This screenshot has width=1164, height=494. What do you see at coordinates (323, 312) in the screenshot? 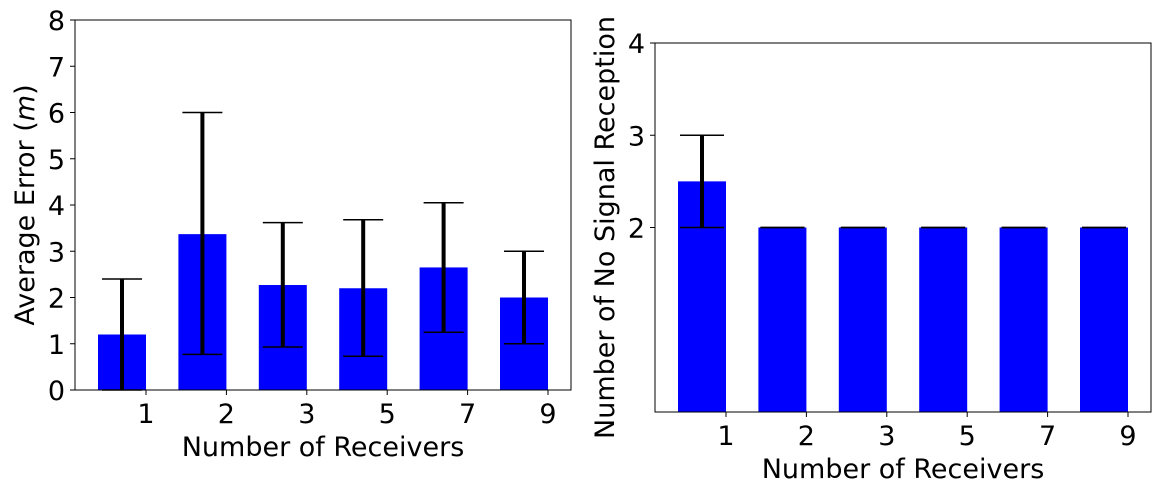
I see `average-error-bars` at bounding box center [323, 312].